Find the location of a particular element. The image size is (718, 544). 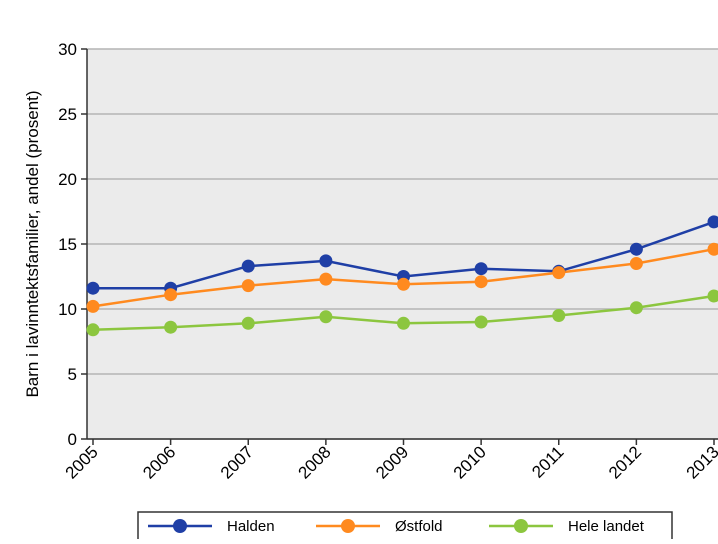

x-tick-label: 2008 is located at coordinates (315, 462).